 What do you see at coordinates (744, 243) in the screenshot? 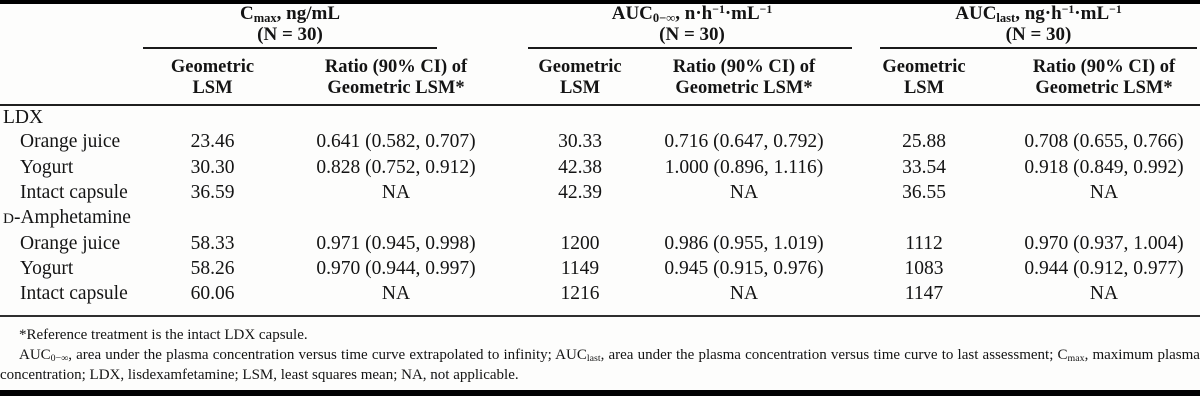
I see `value-cell: 0.986 (0.955, 1.019)` at bounding box center [744, 243].